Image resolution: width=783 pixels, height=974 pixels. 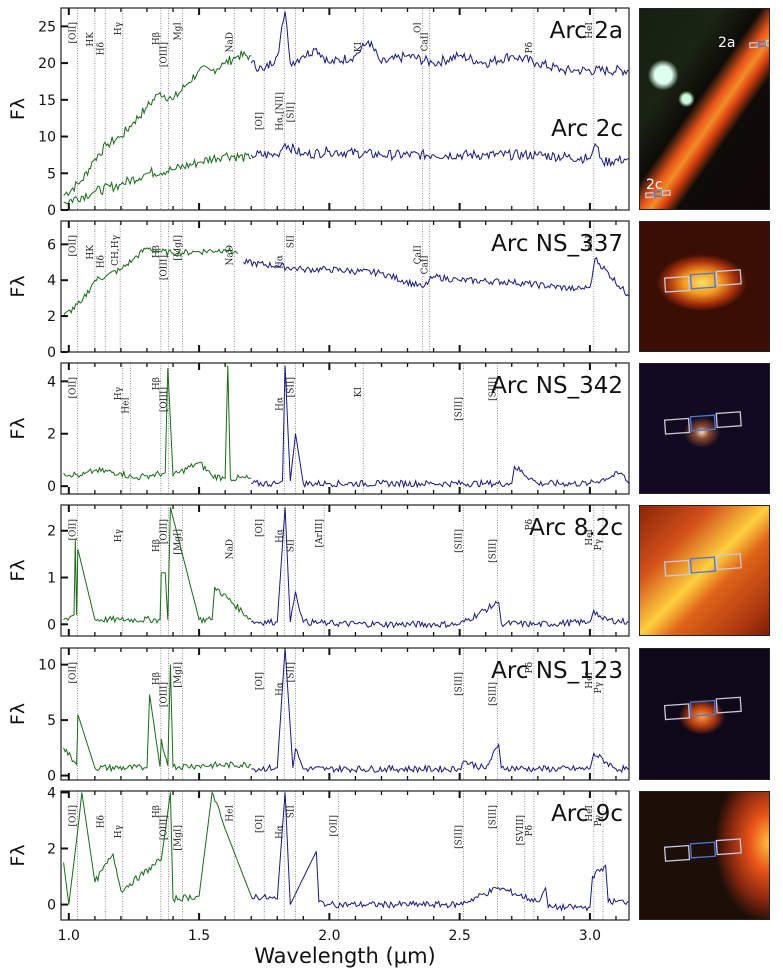 What do you see at coordinates (47, 27) in the screenshot?
I see `y-tick-label: 25` at bounding box center [47, 27].